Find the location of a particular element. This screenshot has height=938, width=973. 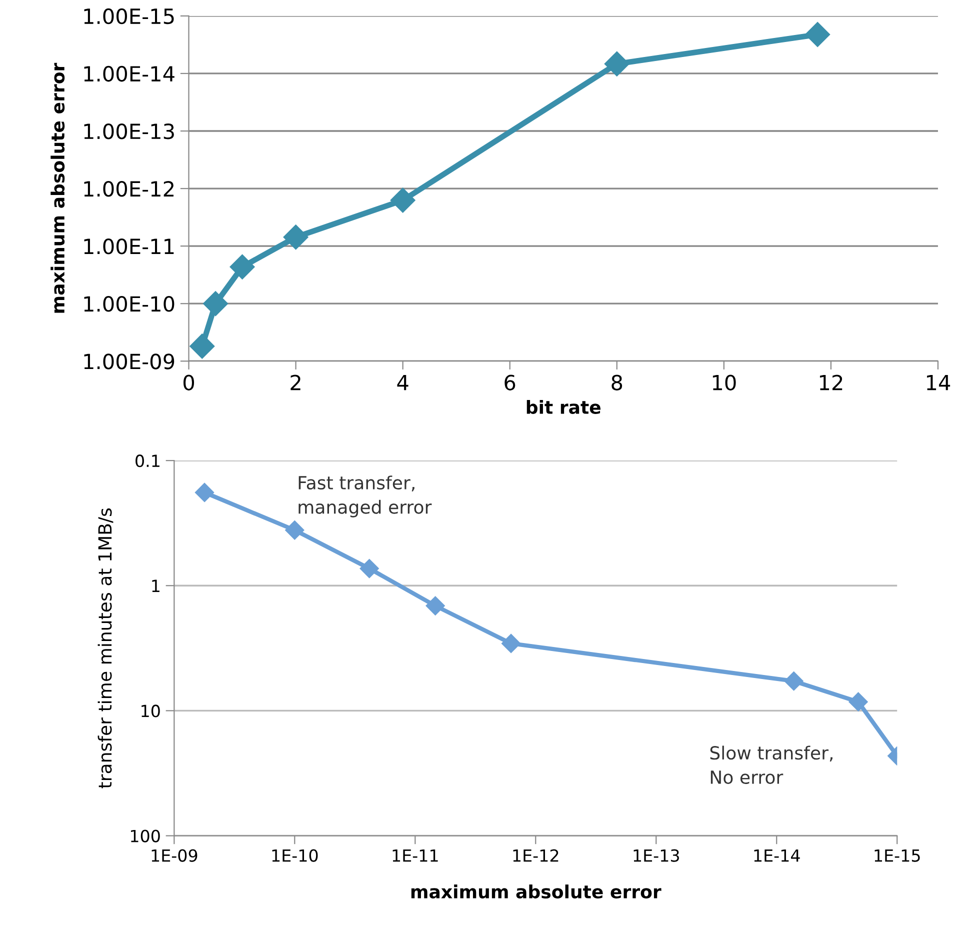

x-tick-label: 2 is located at coordinates (295, 382).